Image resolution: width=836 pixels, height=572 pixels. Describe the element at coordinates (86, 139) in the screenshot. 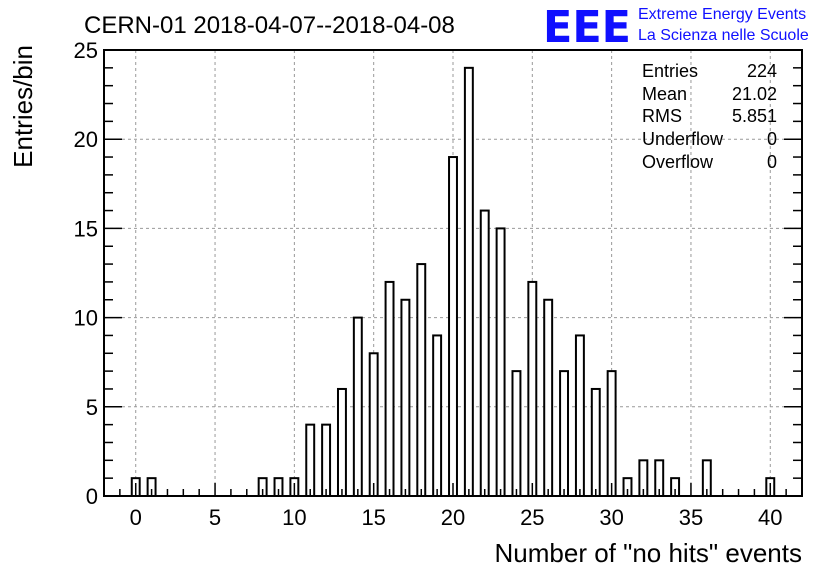

I see `y-tick-label: 20` at that location.